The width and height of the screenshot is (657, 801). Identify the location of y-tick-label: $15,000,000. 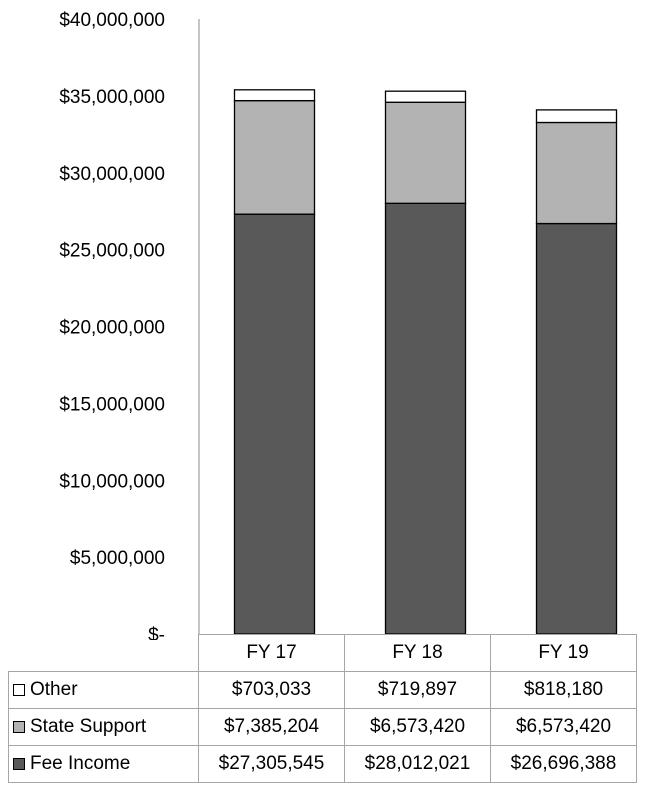
(112, 404).